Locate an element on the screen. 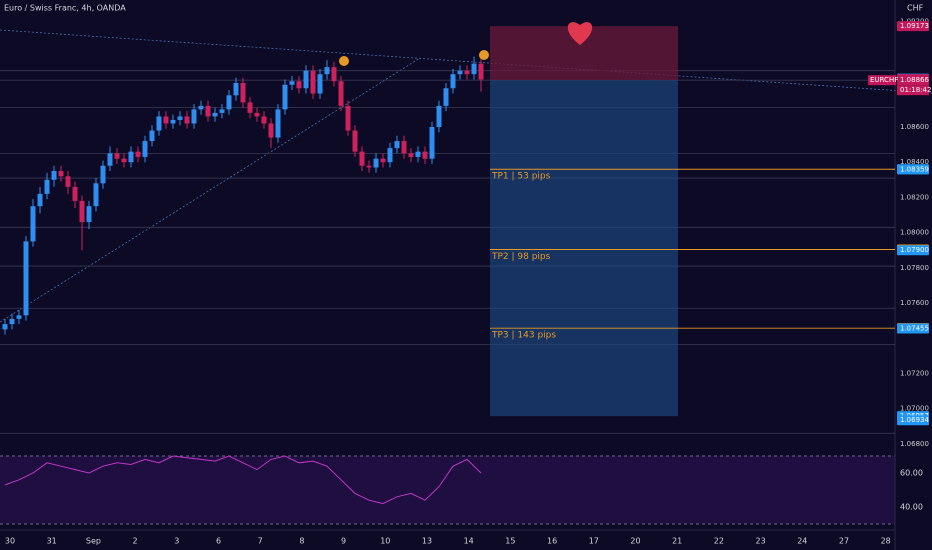 Image resolution: width=932 pixels, height=550 pixels. date-label: 3 is located at coordinates (176, 541).